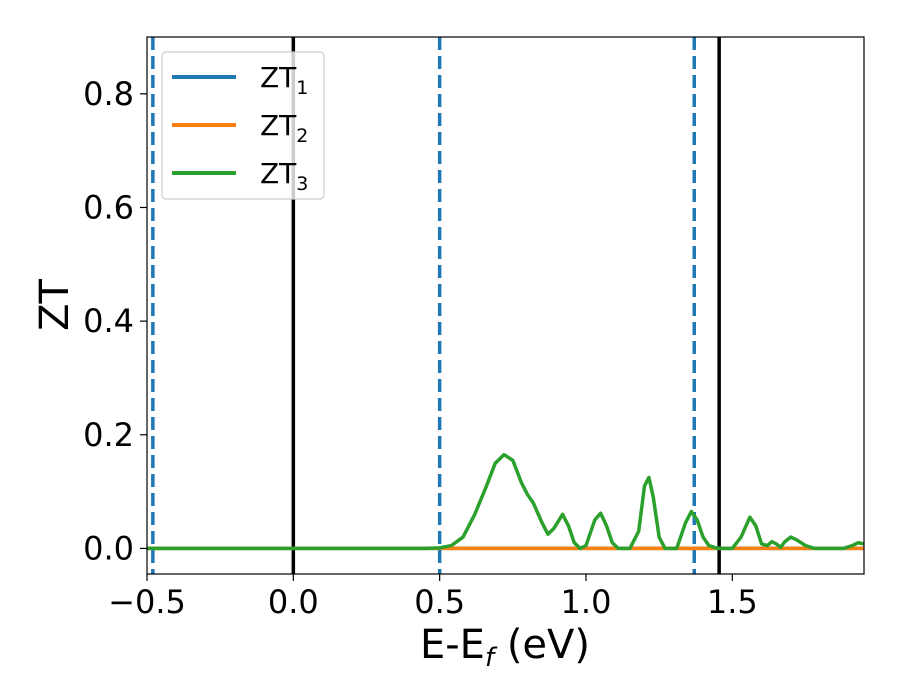  I want to click on x-tick-label-2: 0.5, so click(439, 602).